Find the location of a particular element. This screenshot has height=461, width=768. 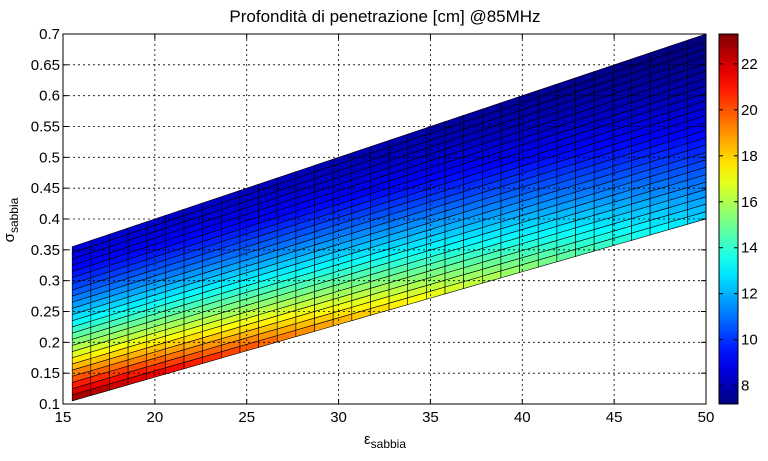

y-axis-label-sub: sabbia is located at coordinates (14, 215).